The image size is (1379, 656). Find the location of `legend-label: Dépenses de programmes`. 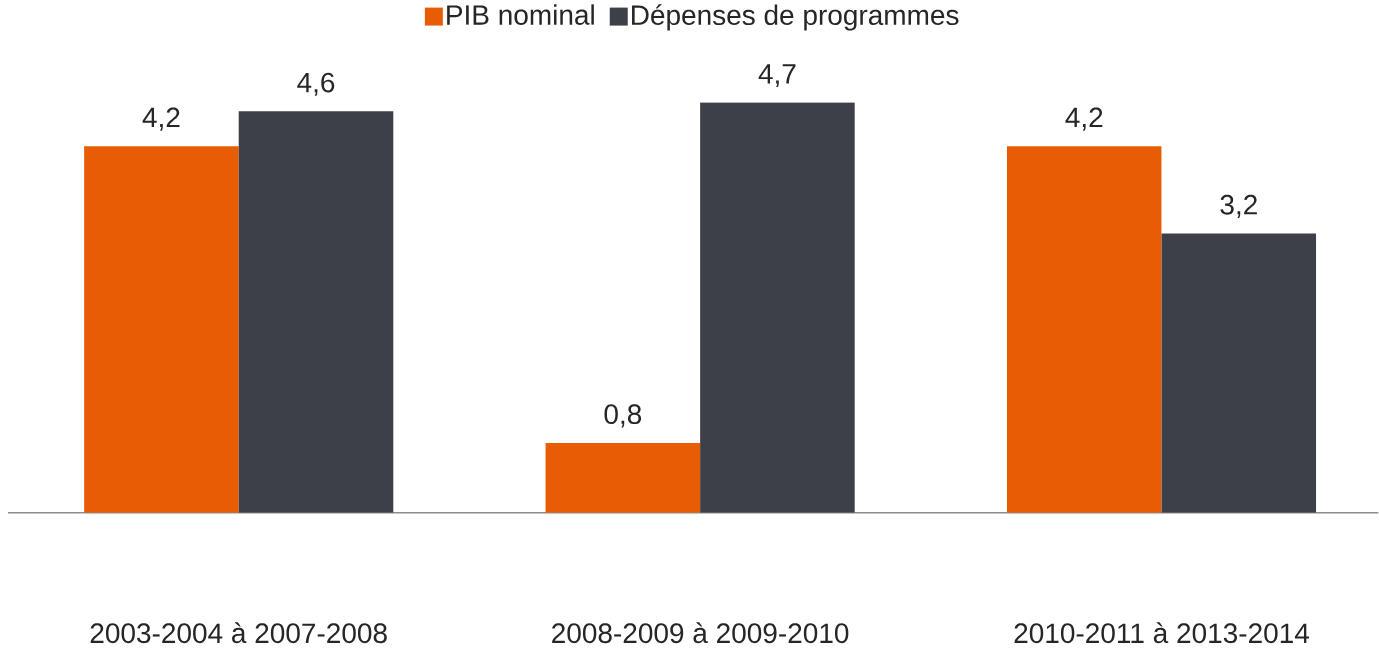

legend-label: Dépenses de programmes is located at coordinates (795, 17).